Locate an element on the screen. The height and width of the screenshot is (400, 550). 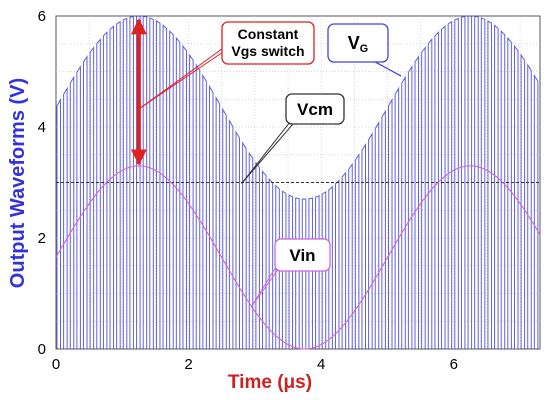
vcm-callout-label: Vcm is located at coordinates (315, 109).